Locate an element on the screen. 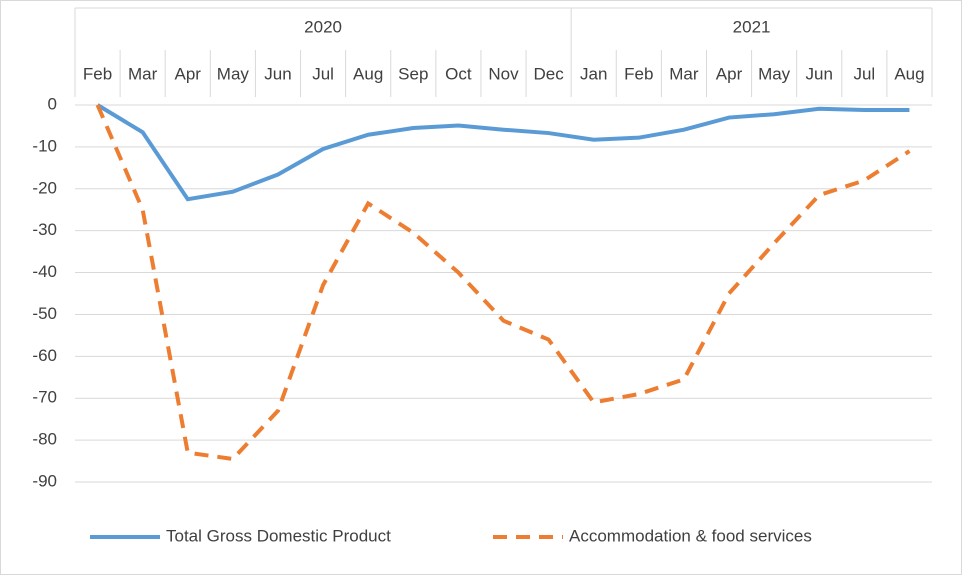 Image resolution: width=963 pixels, height=576 pixels. x-tick-label: Oct is located at coordinates (458, 73).